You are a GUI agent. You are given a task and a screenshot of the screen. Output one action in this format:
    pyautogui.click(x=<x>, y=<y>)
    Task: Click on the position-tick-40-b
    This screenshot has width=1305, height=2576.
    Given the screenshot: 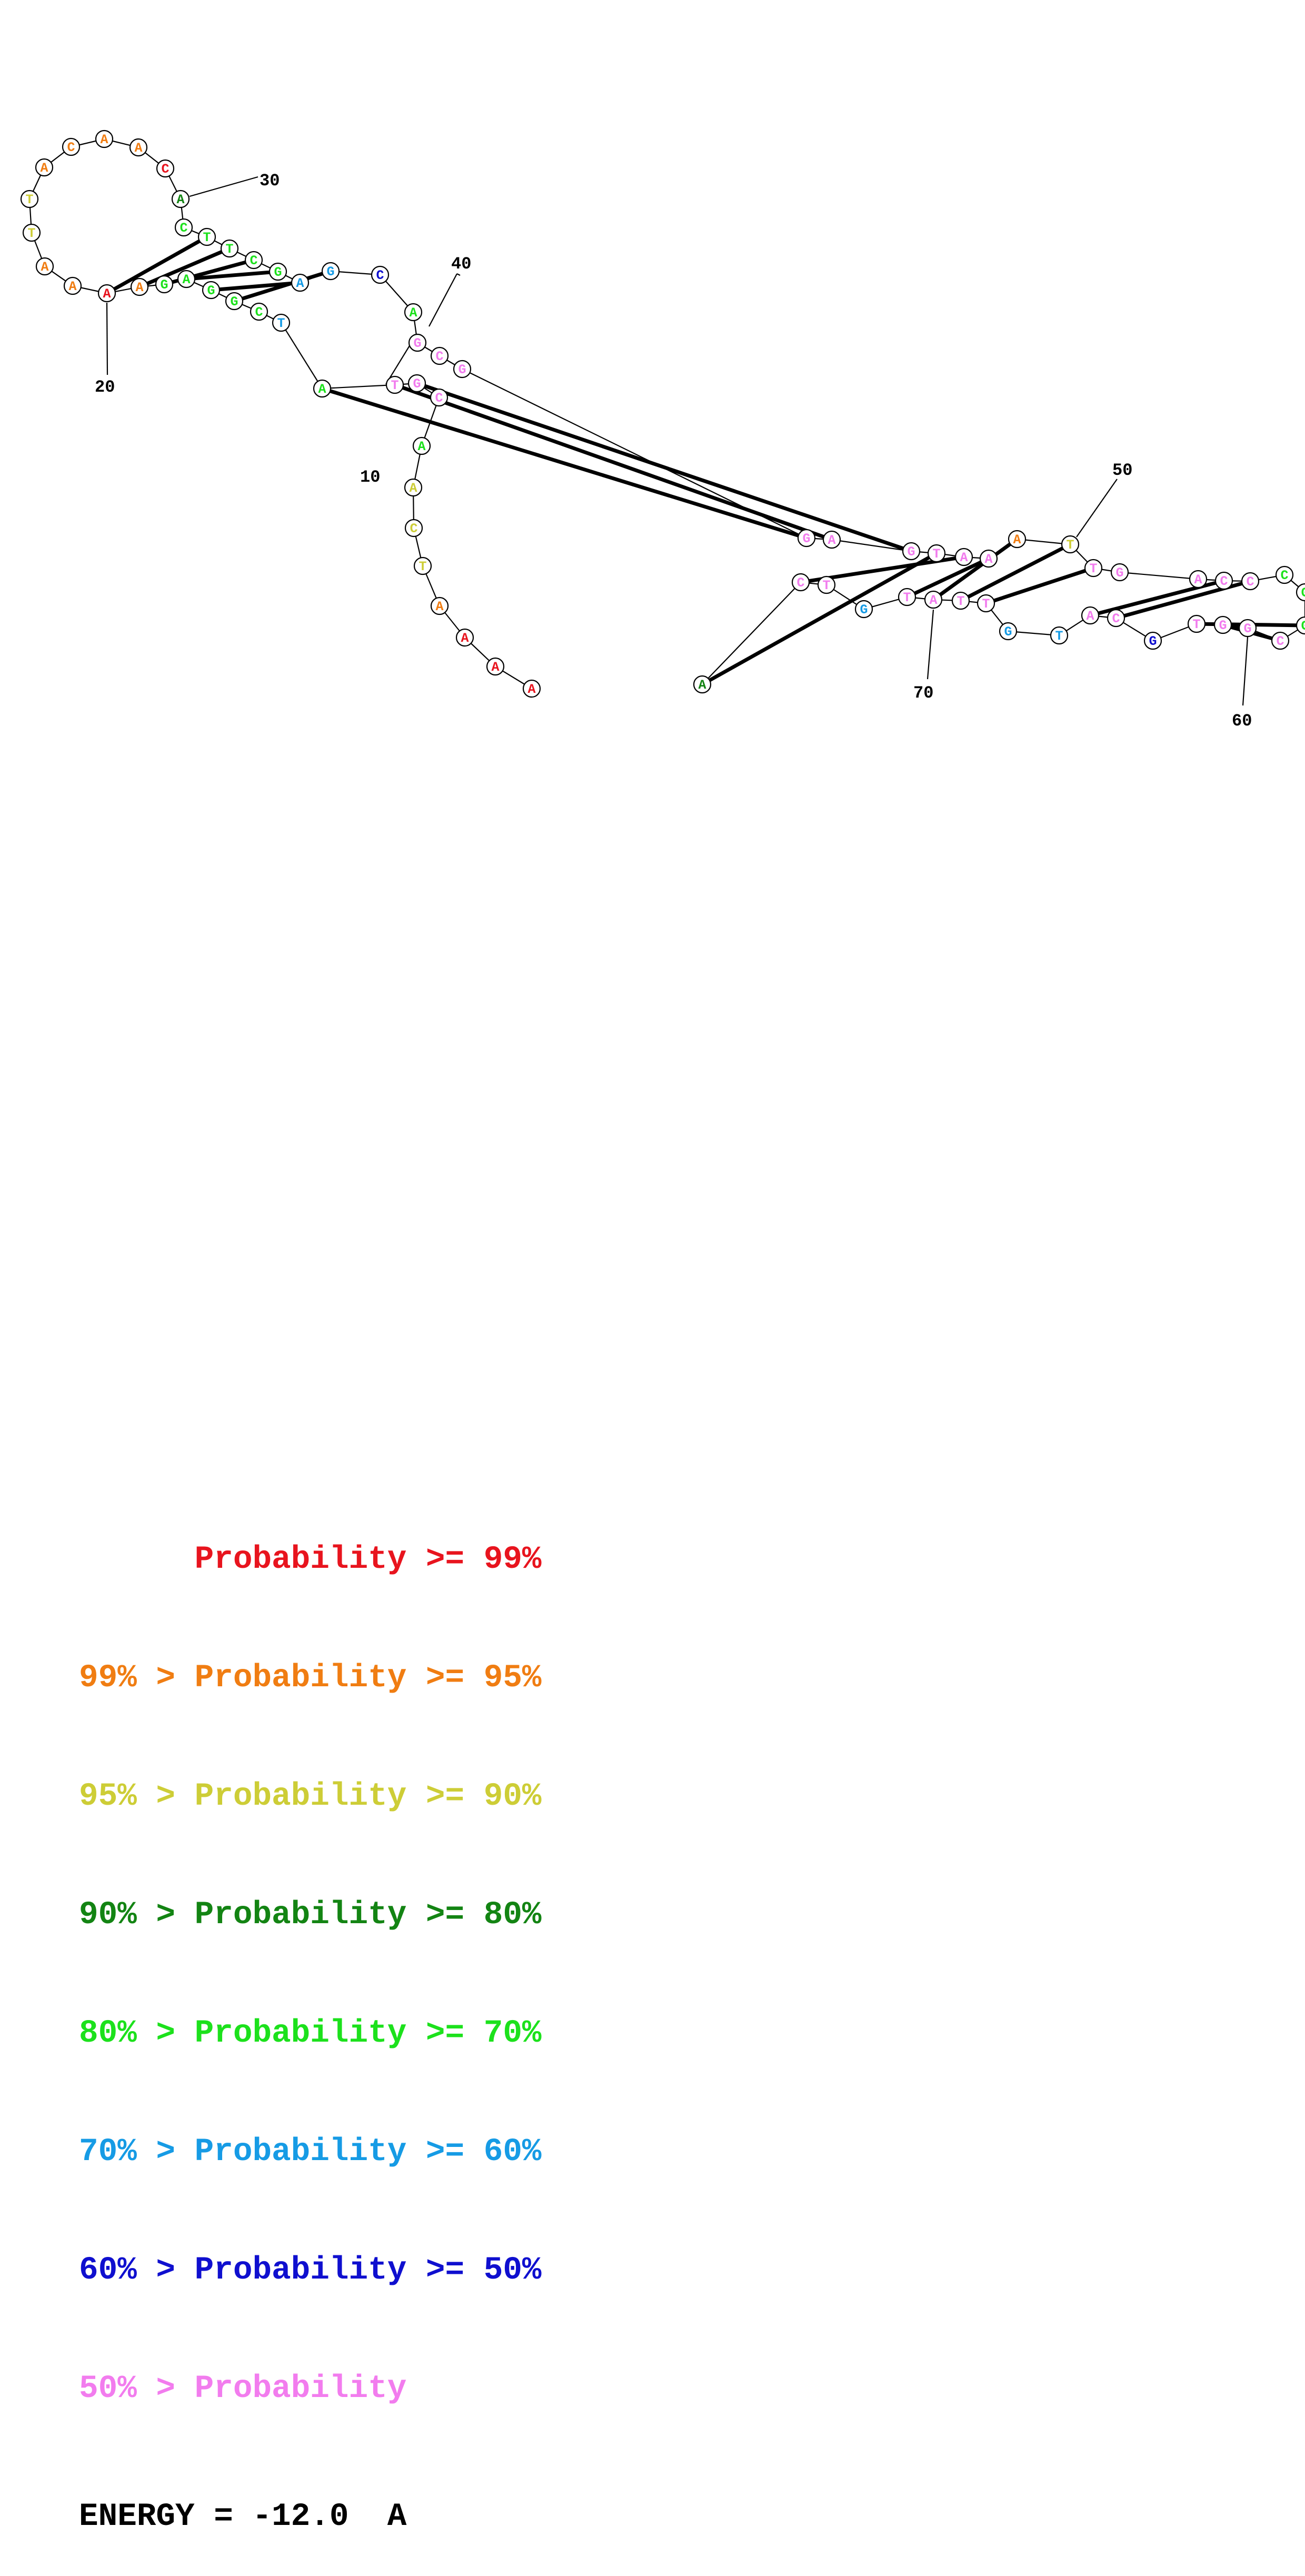 What is the action you would take?
    pyautogui.click(x=443, y=300)
    